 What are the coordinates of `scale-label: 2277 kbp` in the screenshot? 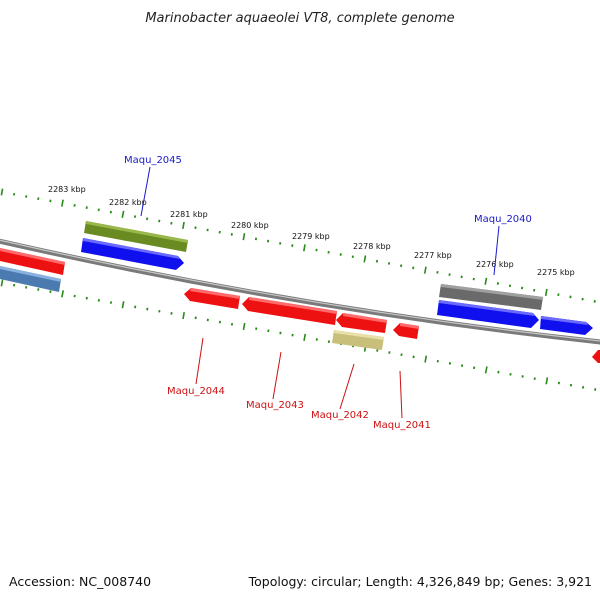 It's located at (433, 255).